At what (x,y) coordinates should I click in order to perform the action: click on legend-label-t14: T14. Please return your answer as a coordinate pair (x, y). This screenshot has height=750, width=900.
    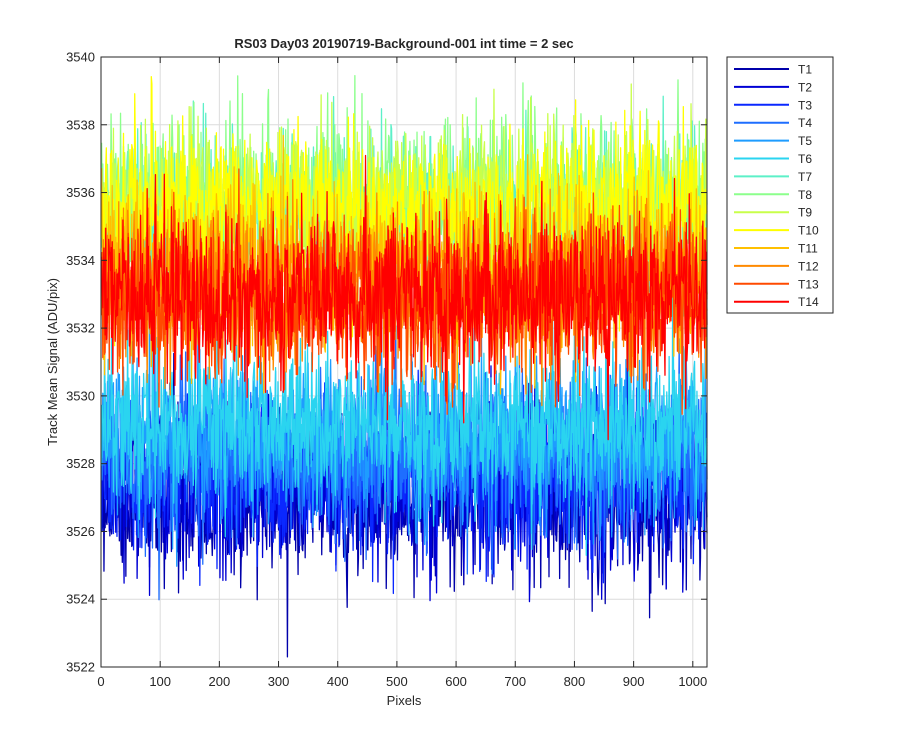
    Looking at the image, I should click on (808, 302).